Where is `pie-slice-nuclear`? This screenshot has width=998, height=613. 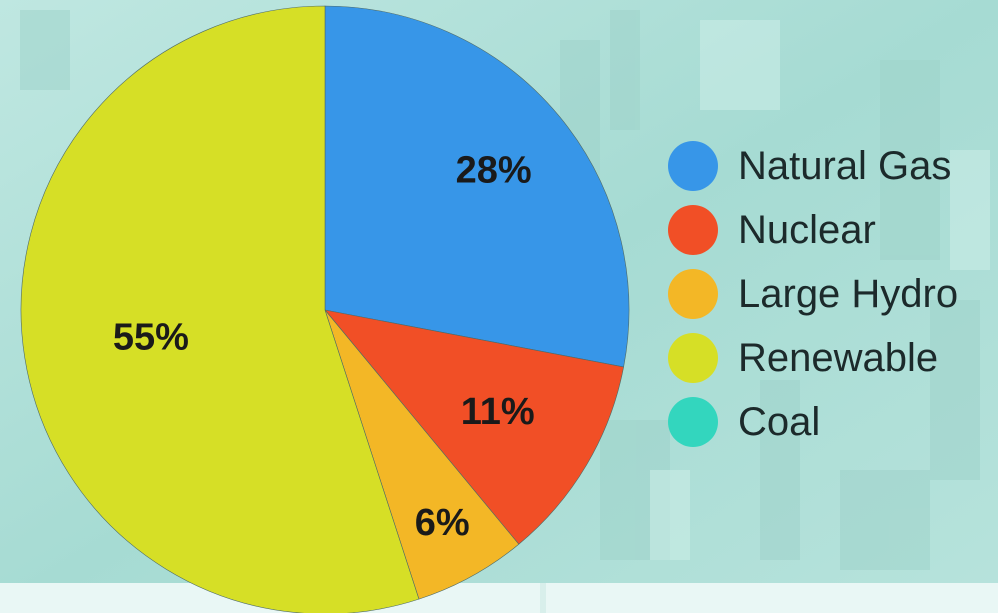
pie-slice-nuclear is located at coordinates (474, 427).